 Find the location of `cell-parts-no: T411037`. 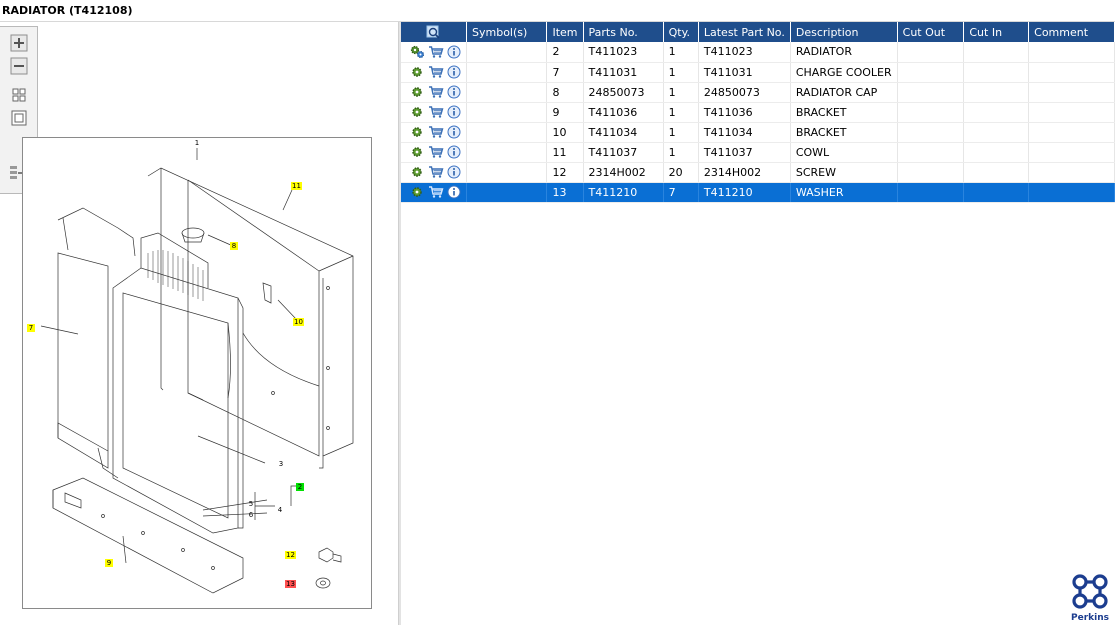

cell-parts-no: T411037 is located at coordinates (623, 152).